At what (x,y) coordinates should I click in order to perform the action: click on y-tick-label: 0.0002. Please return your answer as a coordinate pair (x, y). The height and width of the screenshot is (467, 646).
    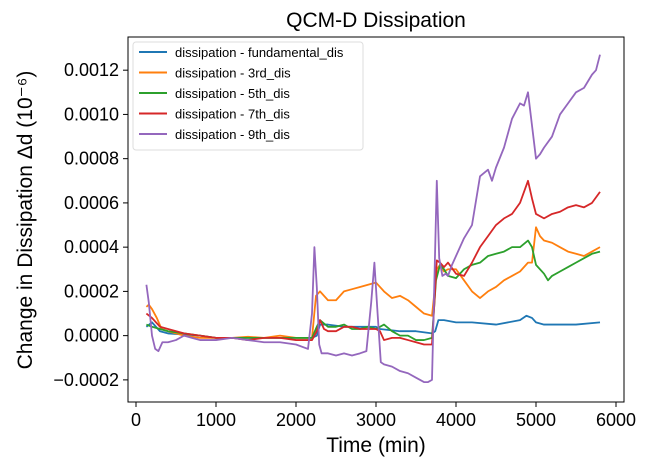
    Looking at the image, I should click on (91, 291).